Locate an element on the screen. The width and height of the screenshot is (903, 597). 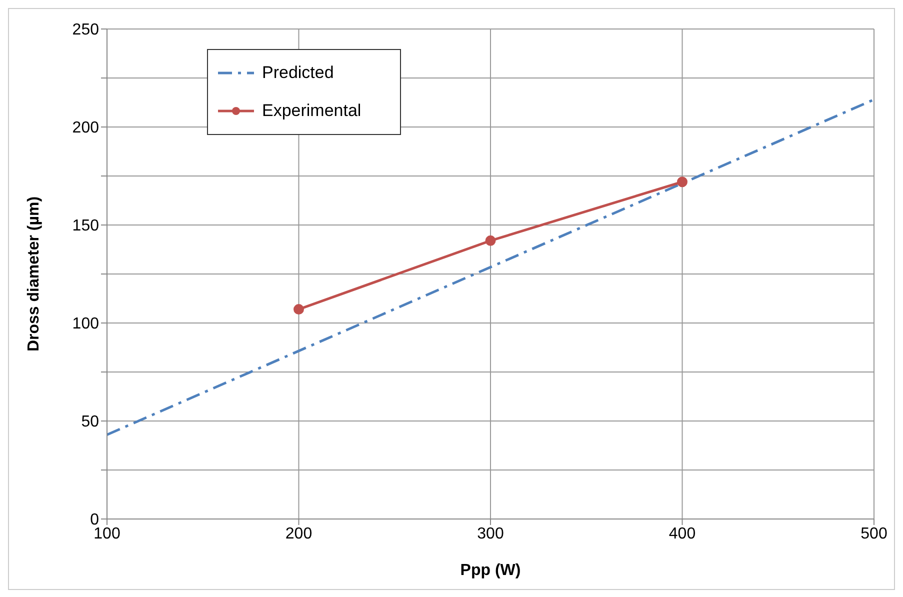
x-tick-label: 500 is located at coordinates (874, 533).